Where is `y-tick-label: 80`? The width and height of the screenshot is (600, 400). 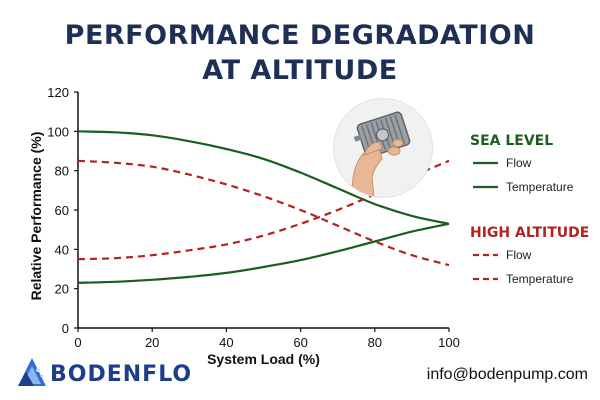 y-tick-label: 80 is located at coordinates (62, 171).